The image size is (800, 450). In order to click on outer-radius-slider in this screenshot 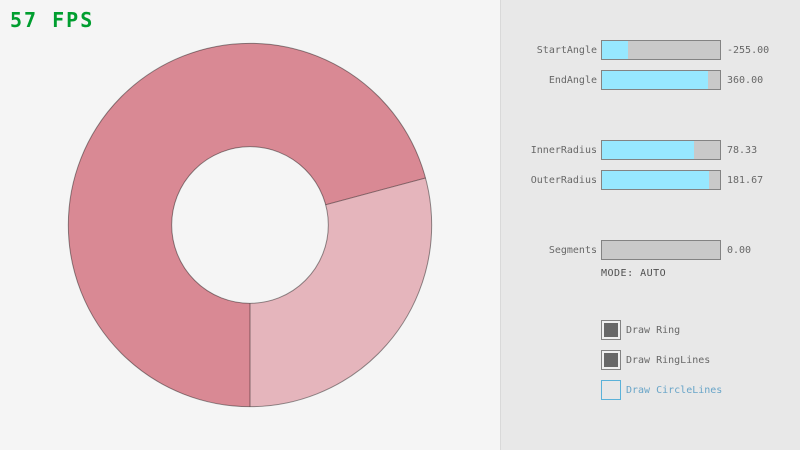, I will do `click(661, 180)`.